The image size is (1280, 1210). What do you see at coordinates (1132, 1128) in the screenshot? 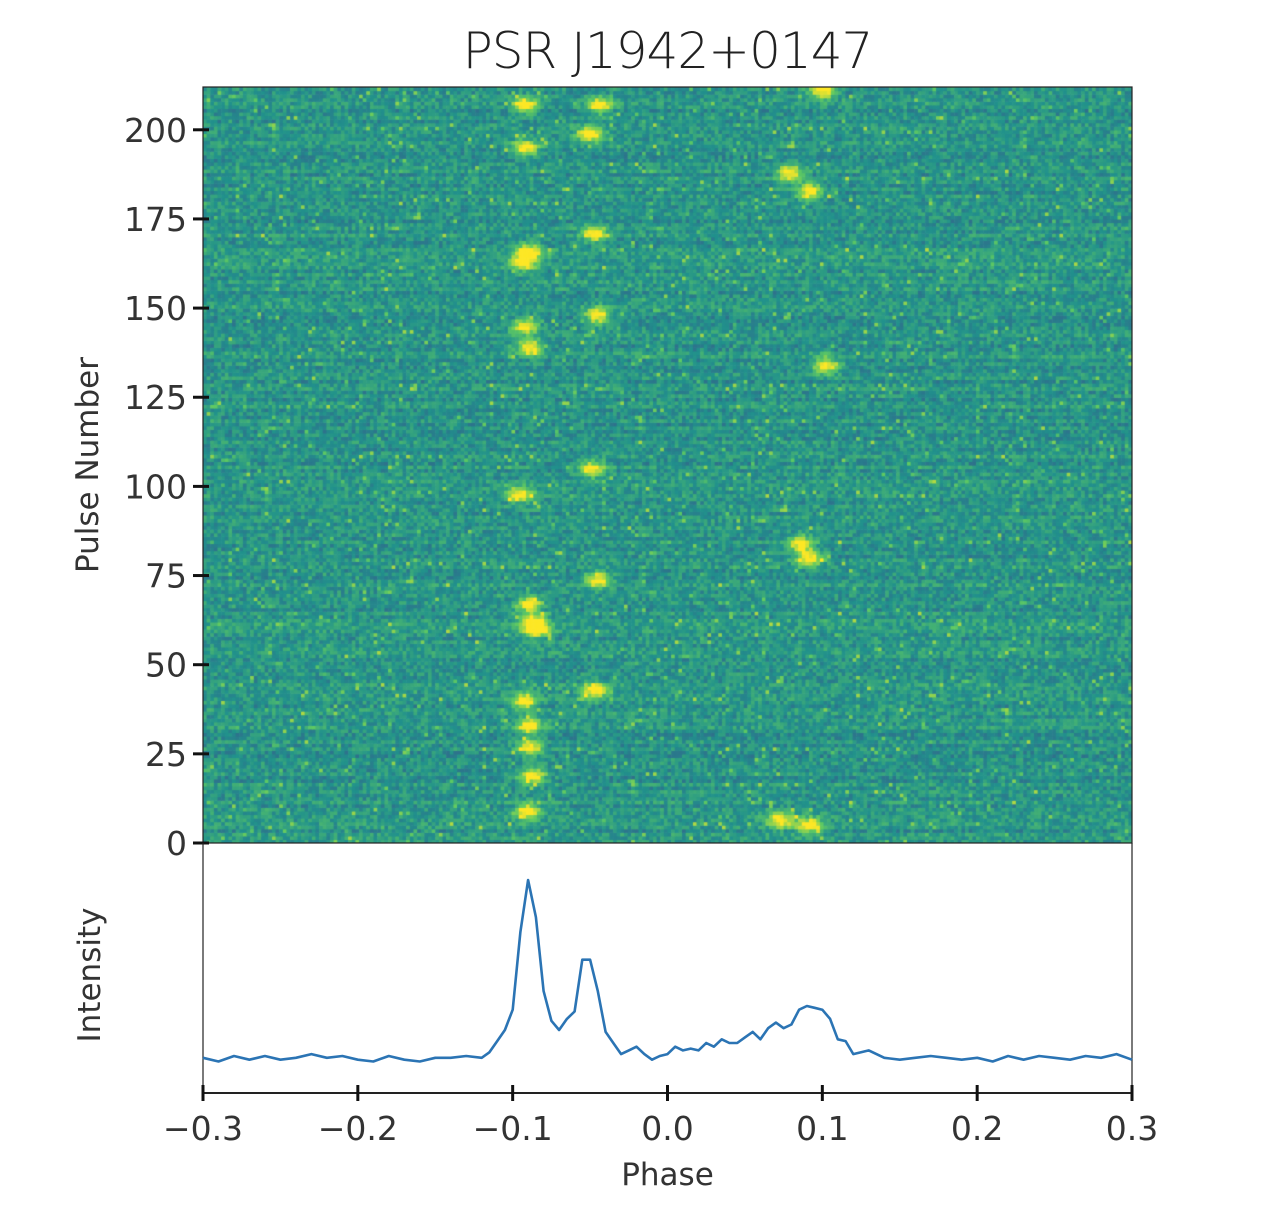
I see `x-tick-label: 0.3` at bounding box center [1132, 1128].